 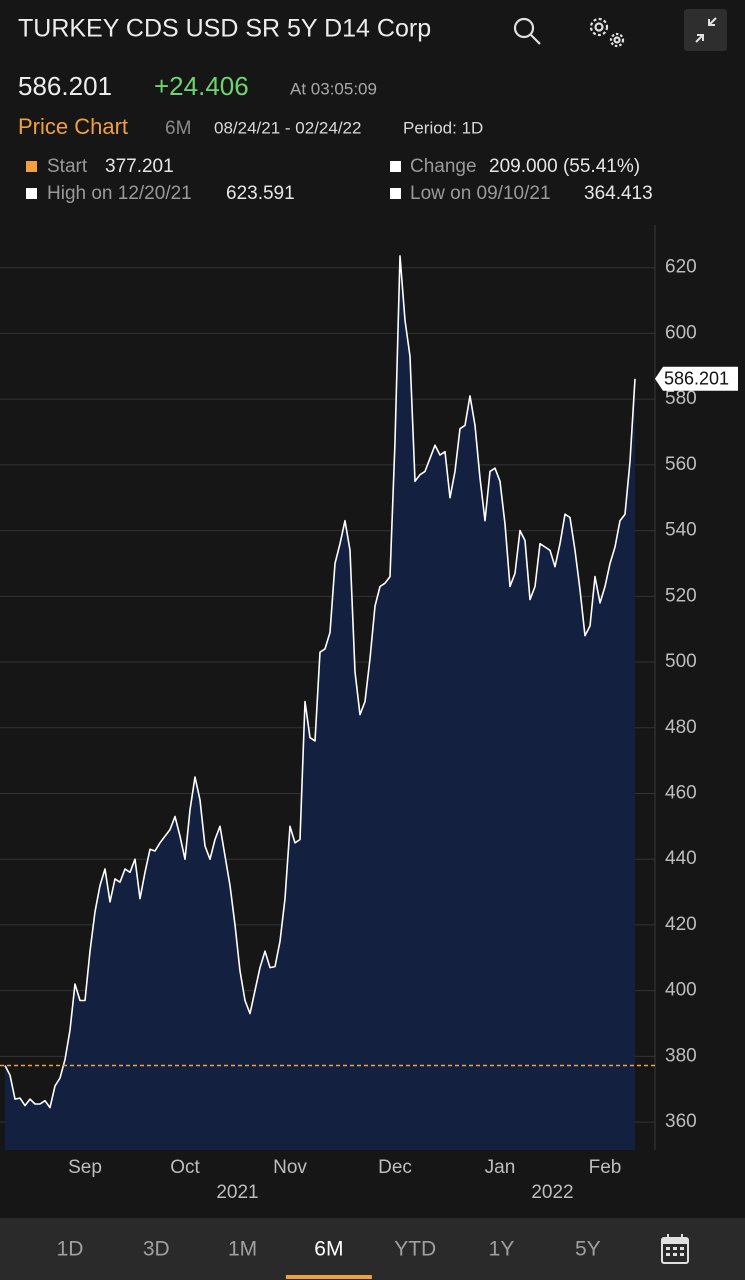 I want to click on high-value: 623.591, so click(x=260, y=193).